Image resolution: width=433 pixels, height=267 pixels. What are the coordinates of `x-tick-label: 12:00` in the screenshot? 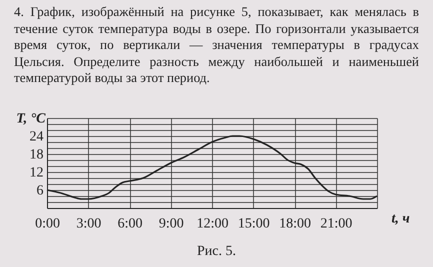 It's located at (212, 224).